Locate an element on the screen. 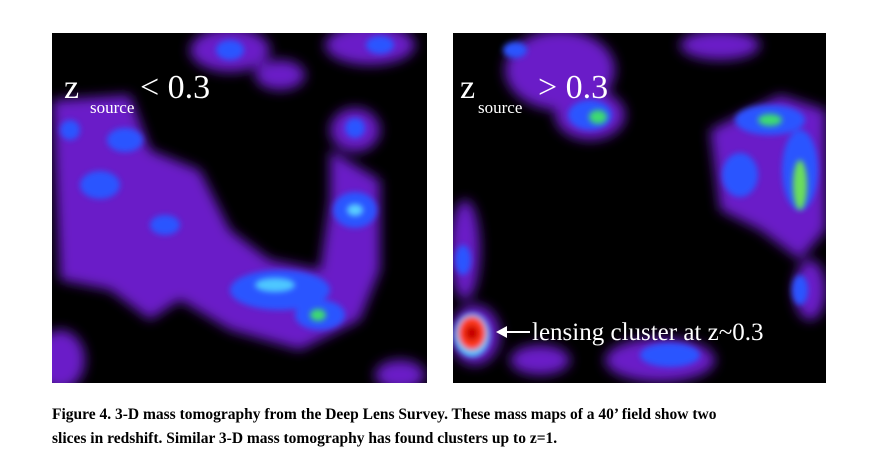 The width and height of the screenshot is (890, 462). label-left: z source < 0.3 is located at coordinates (137, 93).